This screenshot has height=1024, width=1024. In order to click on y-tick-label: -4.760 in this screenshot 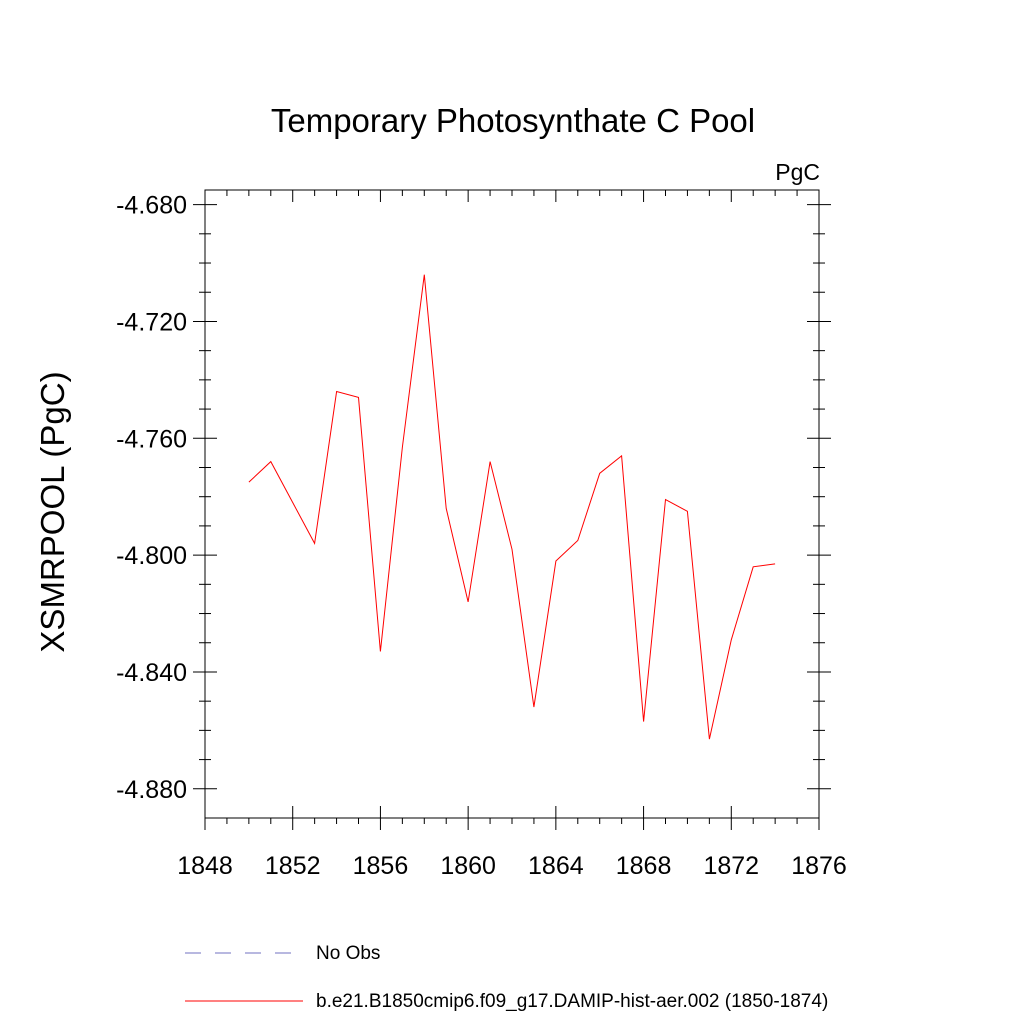, I will do `click(151, 439)`.